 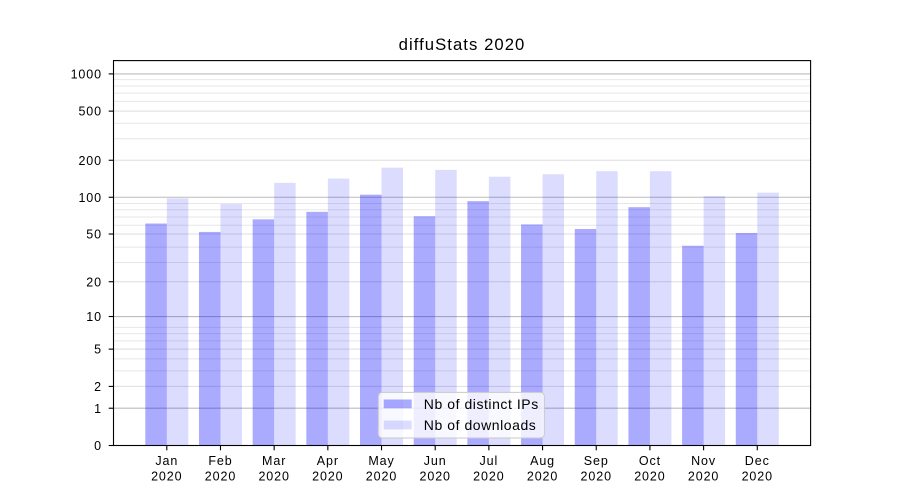 What do you see at coordinates (98, 446) in the screenshot?
I see `svg-text: 0` at bounding box center [98, 446].